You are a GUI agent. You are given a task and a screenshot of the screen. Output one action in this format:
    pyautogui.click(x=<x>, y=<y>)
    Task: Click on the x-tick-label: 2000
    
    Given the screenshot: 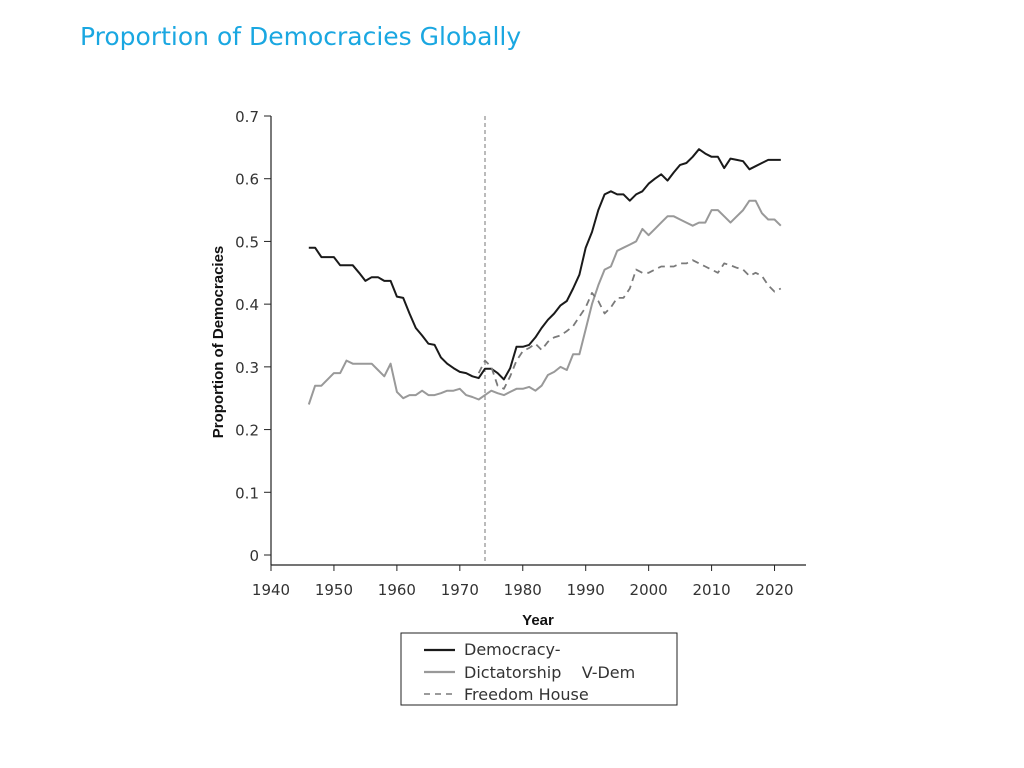 What is the action you would take?
    pyautogui.click(x=649, y=590)
    